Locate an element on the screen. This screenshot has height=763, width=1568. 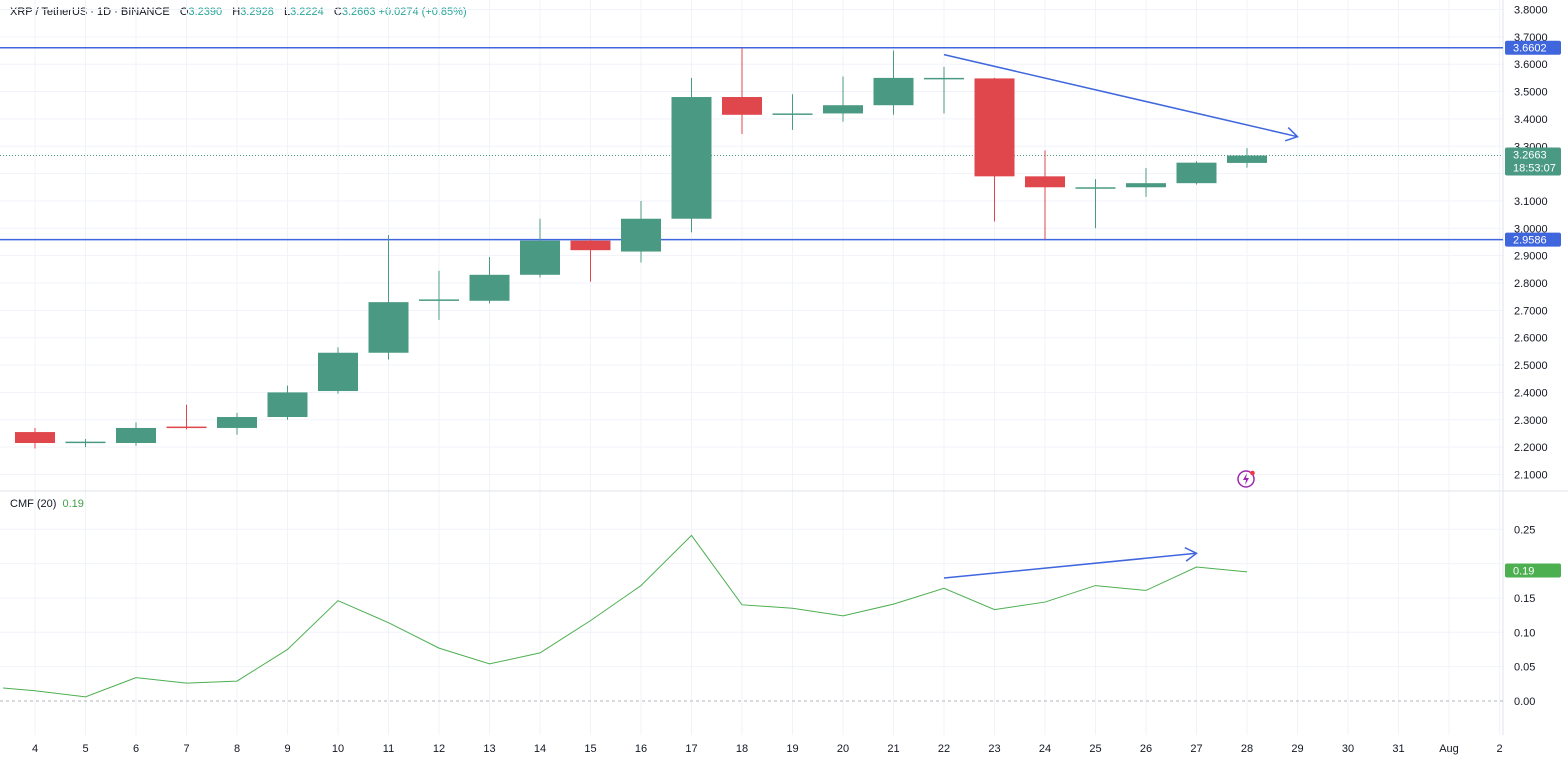
x-axis-label: 12 is located at coordinates (439, 749).